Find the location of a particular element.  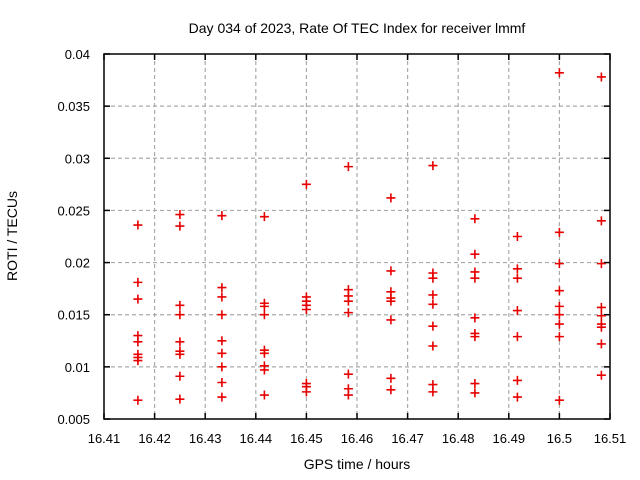

y-tick-label: 0.035 is located at coordinates (73, 106).